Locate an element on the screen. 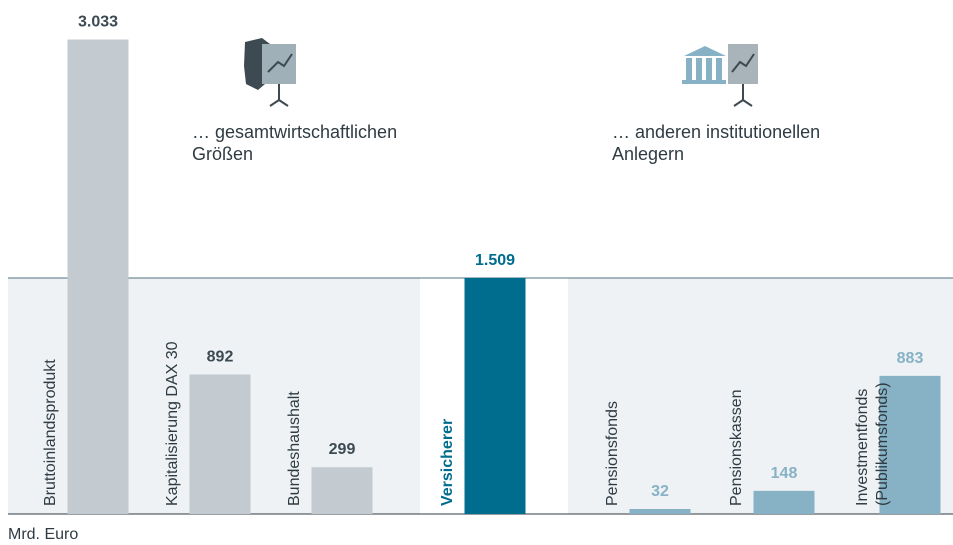  category-label: Bundeshaushalt is located at coordinates (294, 448).